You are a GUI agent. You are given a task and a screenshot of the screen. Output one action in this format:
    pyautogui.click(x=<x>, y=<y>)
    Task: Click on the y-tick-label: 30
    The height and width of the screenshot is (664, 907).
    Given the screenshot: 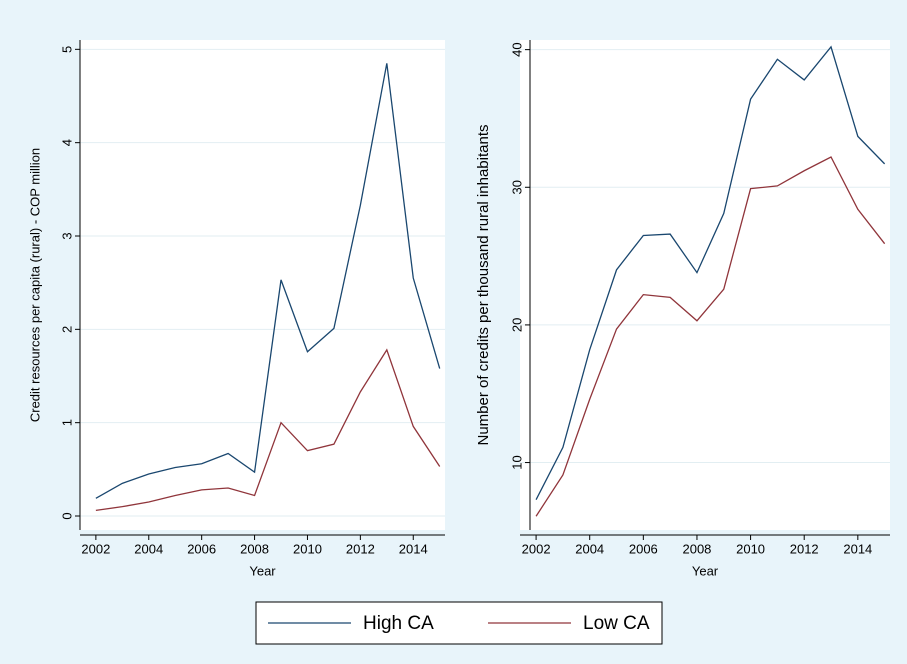 What is the action you would take?
    pyautogui.click(x=516, y=187)
    